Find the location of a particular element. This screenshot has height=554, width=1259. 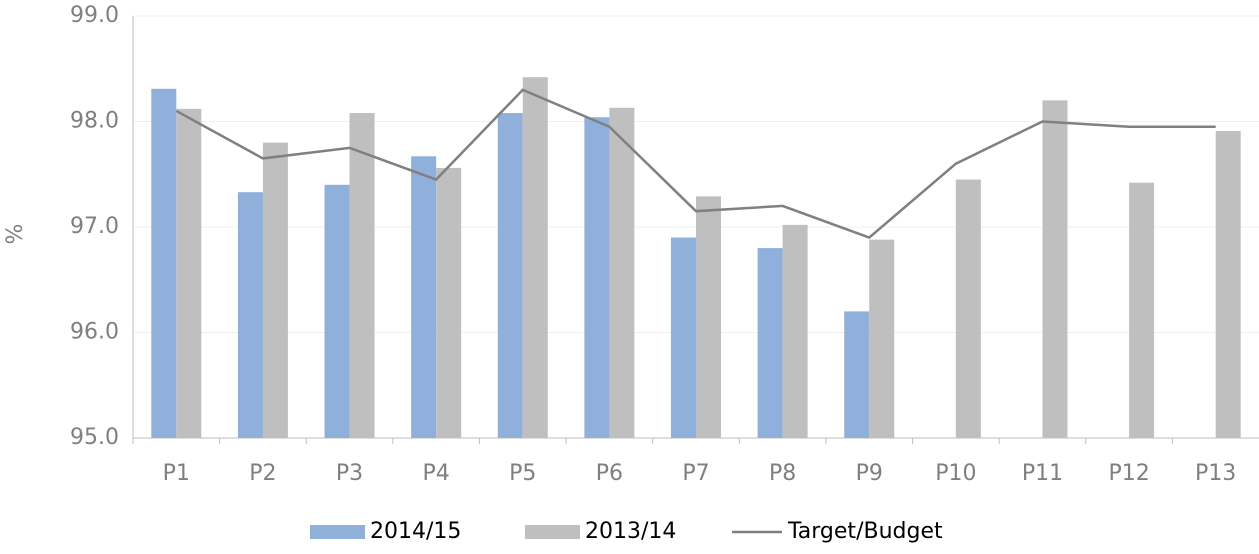

legend-label: 2013/14 is located at coordinates (630, 531).